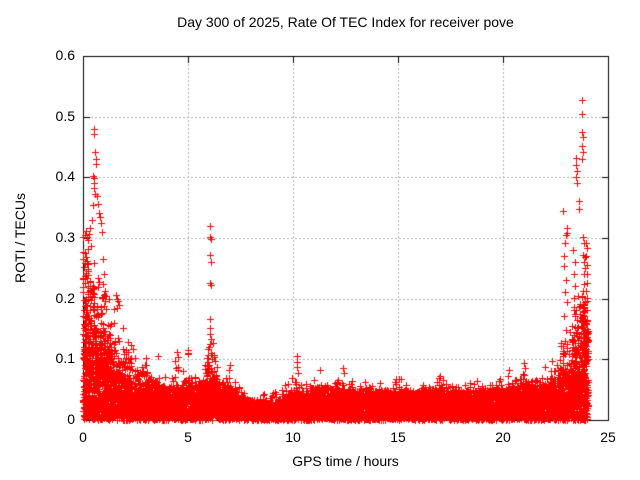 The image size is (640, 480). I want to click on x-axis-label: GPS time / hours, so click(345, 461).